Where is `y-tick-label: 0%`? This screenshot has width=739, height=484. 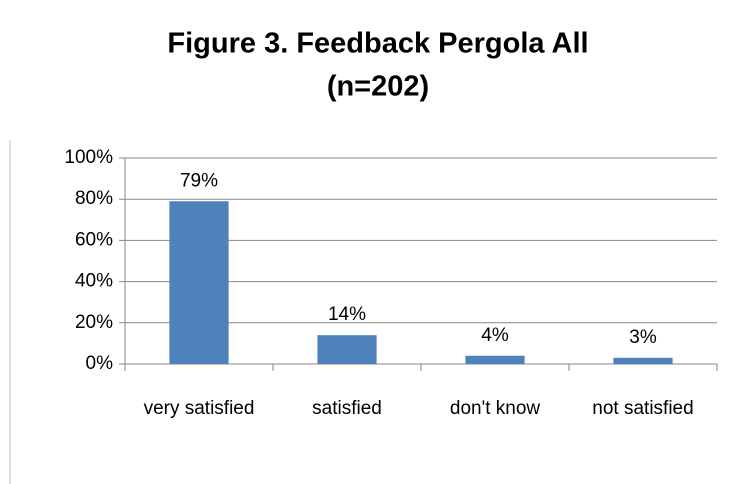 y-tick-label: 0% is located at coordinates (100, 363).